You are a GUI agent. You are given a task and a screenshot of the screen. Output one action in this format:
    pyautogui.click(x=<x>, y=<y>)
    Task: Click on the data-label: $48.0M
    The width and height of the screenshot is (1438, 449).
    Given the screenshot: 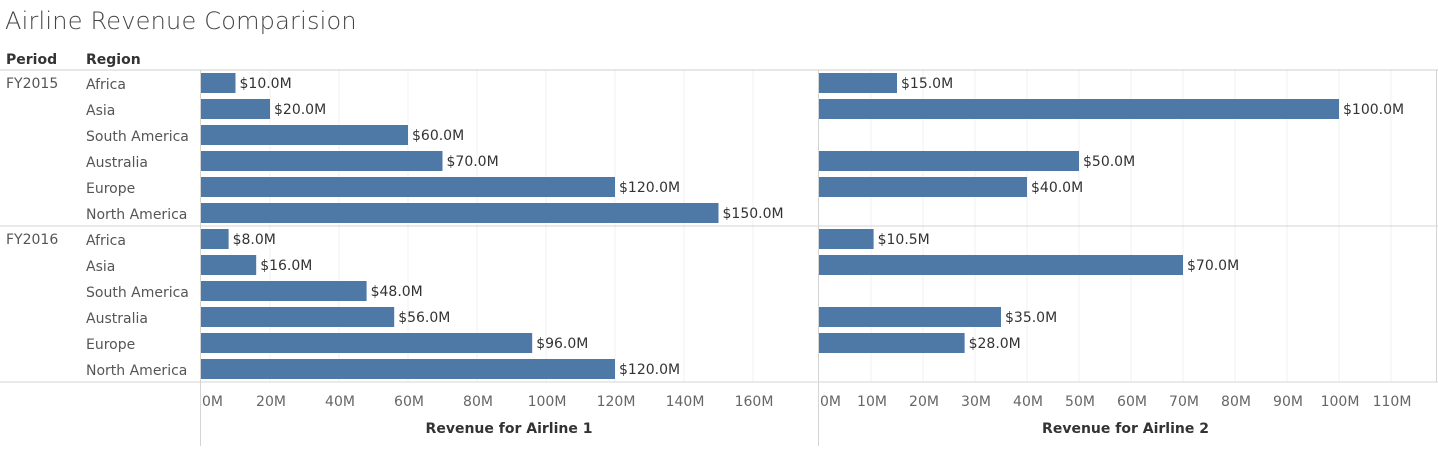 What is the action you would take?
    pyautogui.click(x=397, y=292)
    